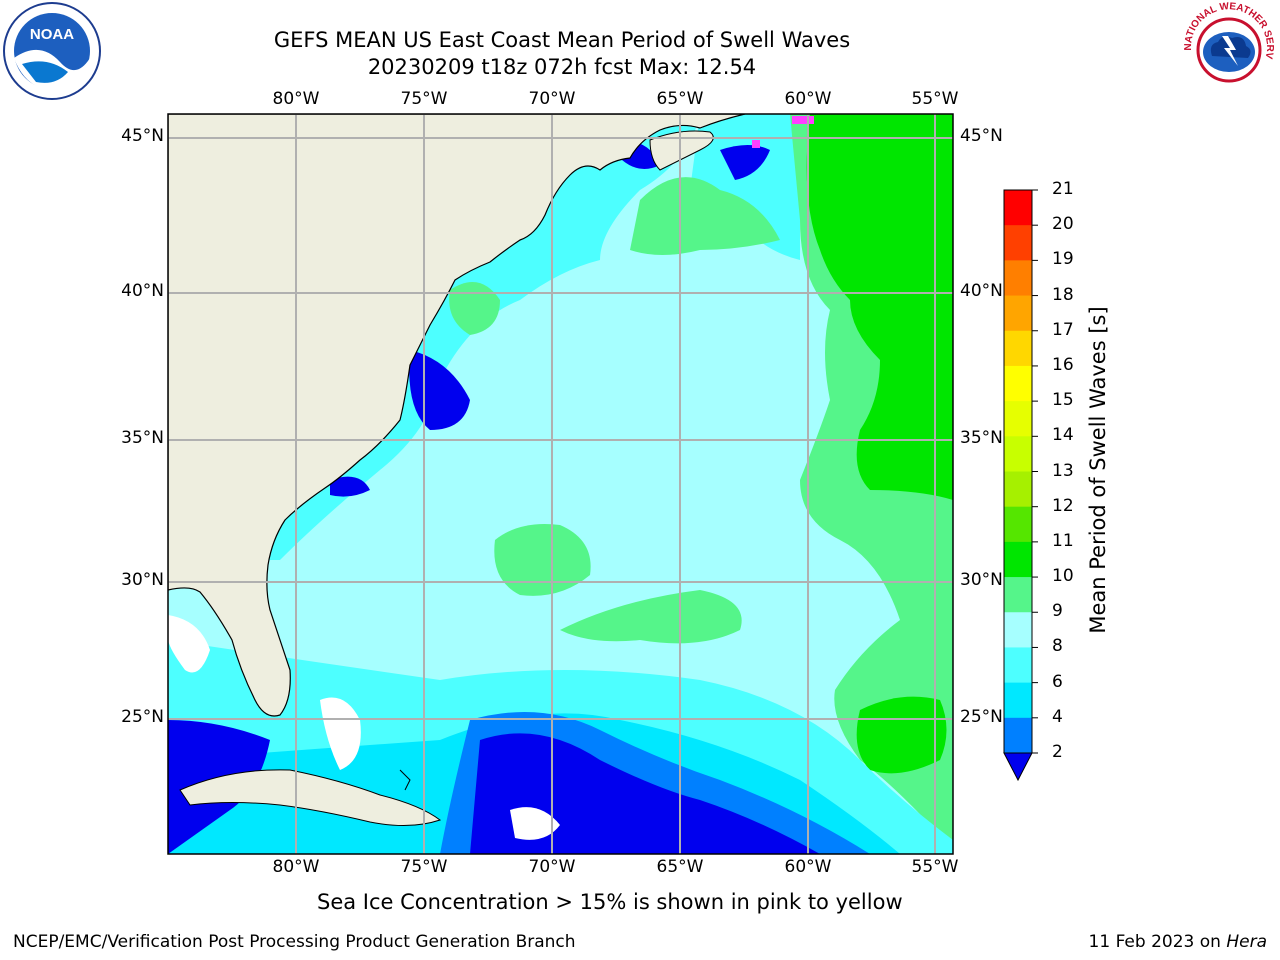 This screenshot has width=1280, height=960. Describe the element at coordinates (981, 136) in the screenshot. I see `lat-label-right: 45°N` at that location.